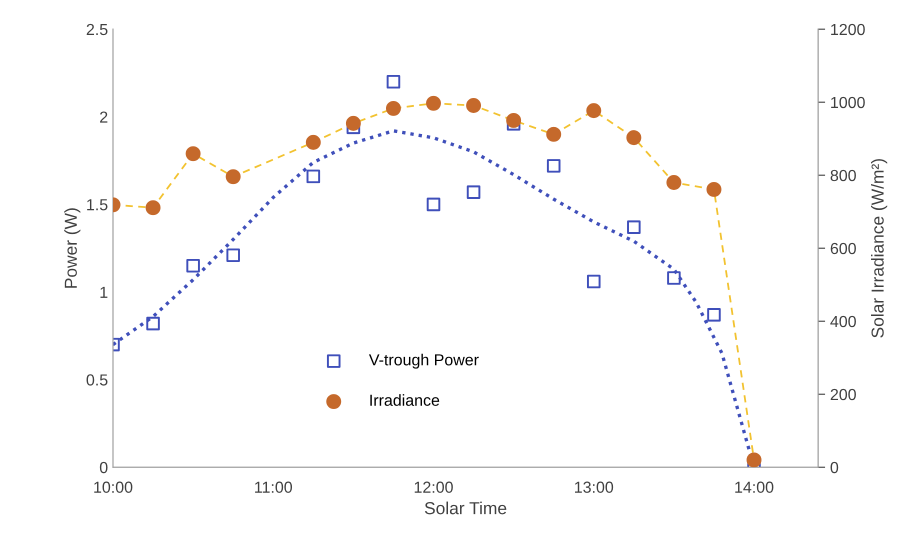 The image size is (904, 551). I want to click on y2-tick-label: 800, so click(843, 176).